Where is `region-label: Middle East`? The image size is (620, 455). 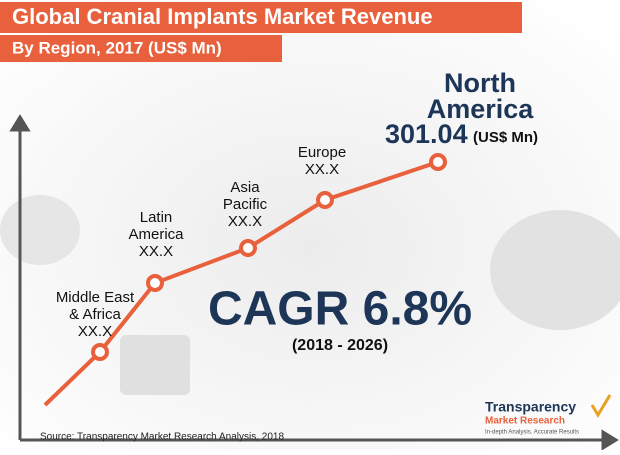
region-label: Middle East is located at coordinates (95, 297).